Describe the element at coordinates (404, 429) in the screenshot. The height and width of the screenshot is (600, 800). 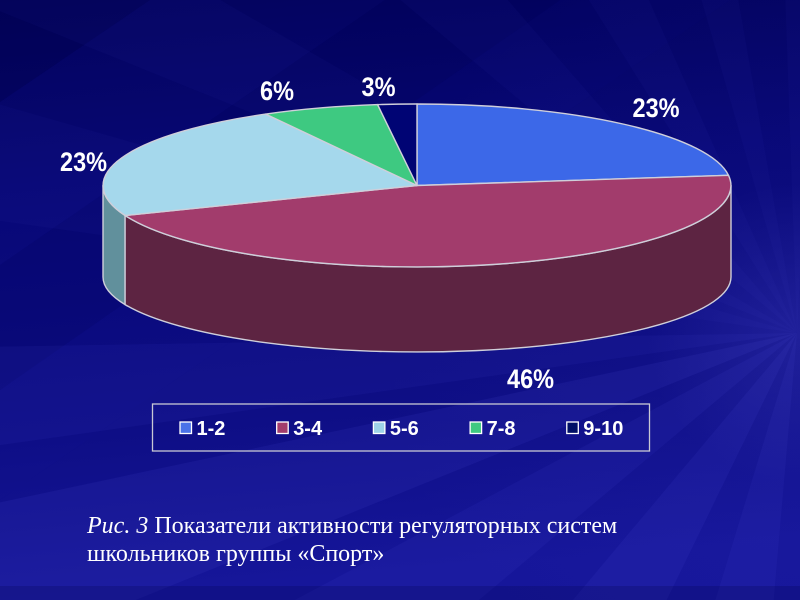
I see `svg-text: 5-6` at that location.